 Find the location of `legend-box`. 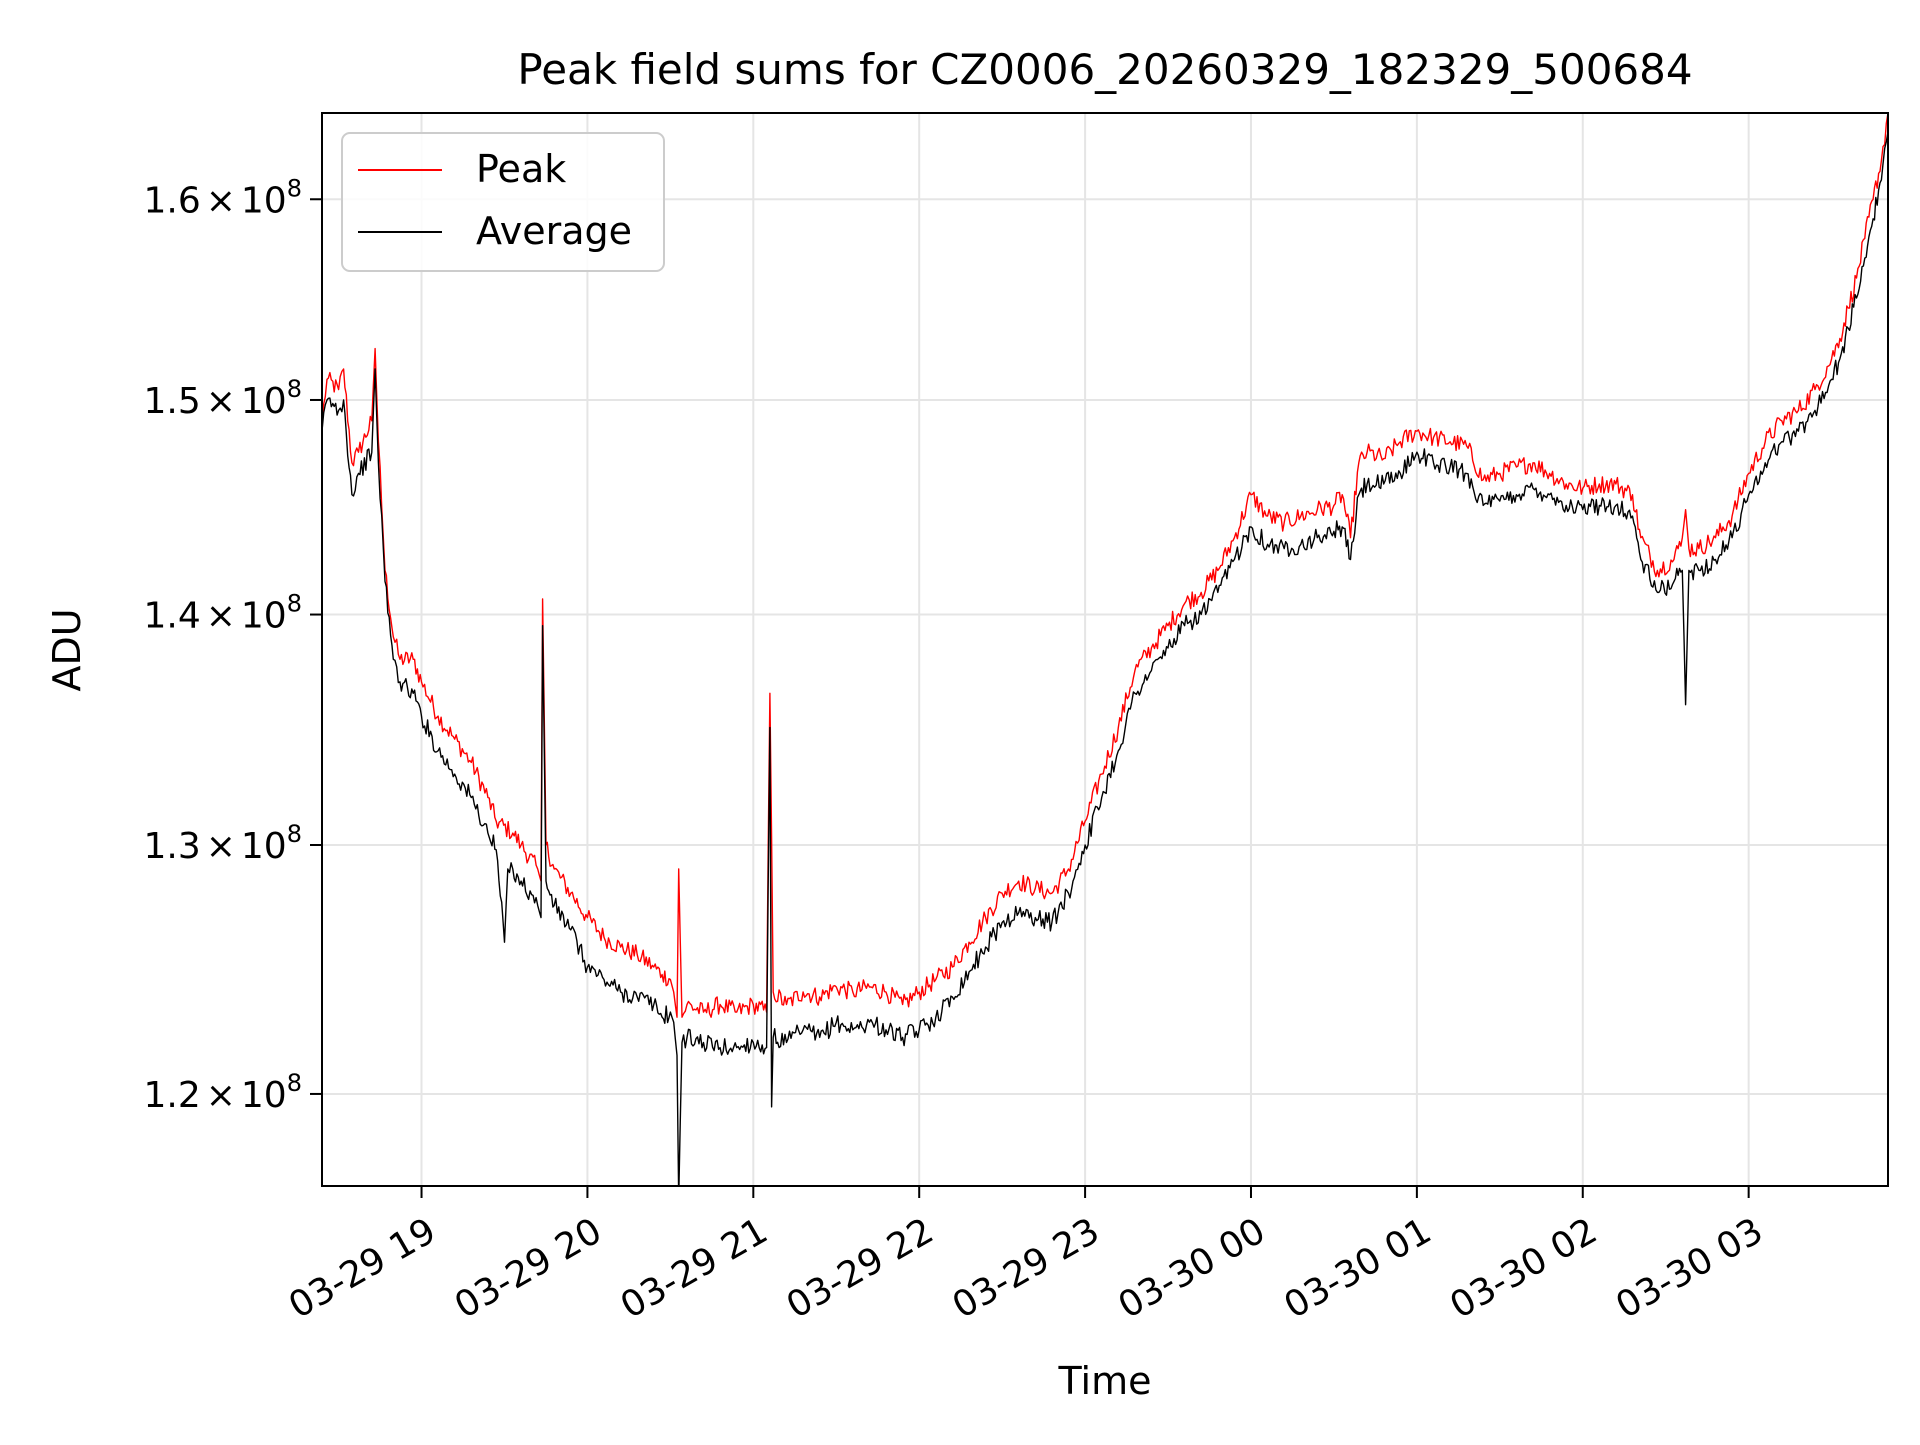

legend-box is located at coordinates (503, 202).